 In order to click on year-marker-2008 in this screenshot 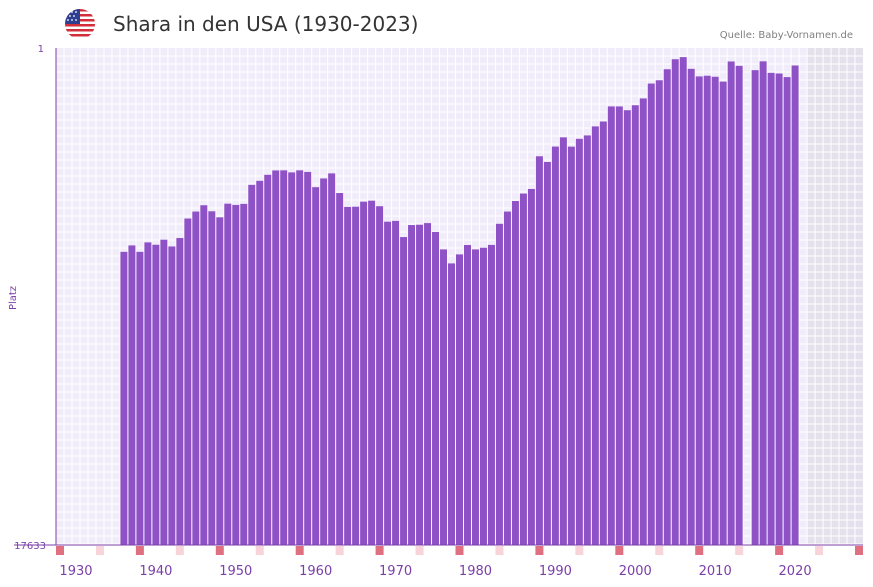, I will do `click(699, 550)`.